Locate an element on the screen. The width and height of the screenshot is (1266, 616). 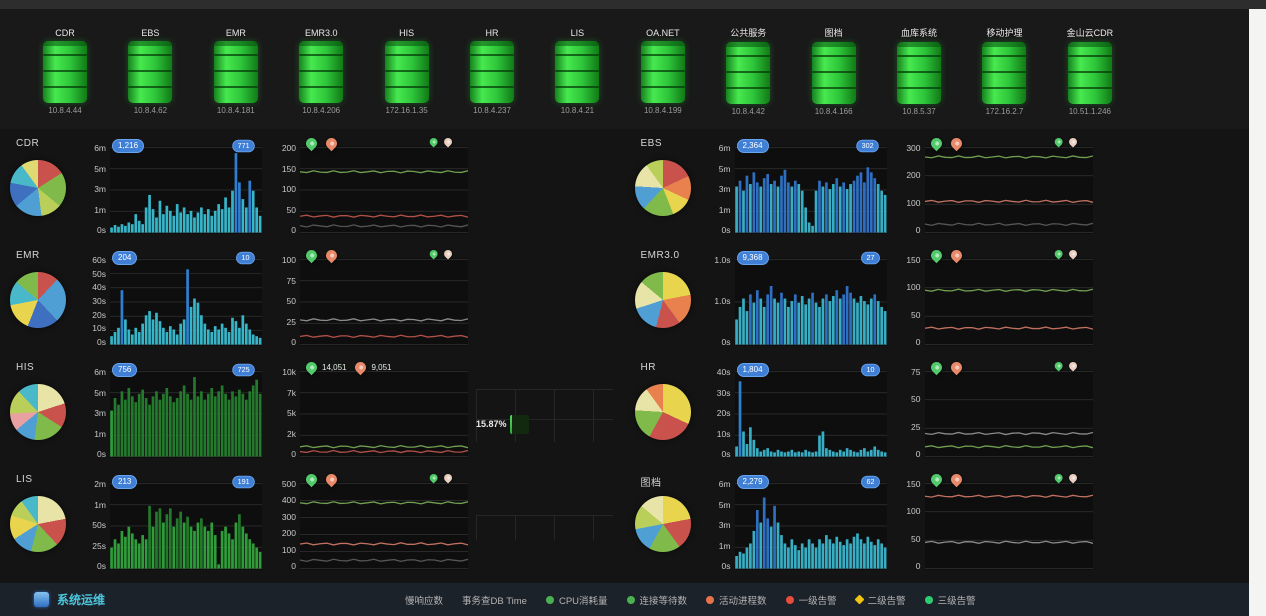
response-time-chart: 6m 5m 3m 1m 0s 1,216 771 is located at coordinates (171, 187).